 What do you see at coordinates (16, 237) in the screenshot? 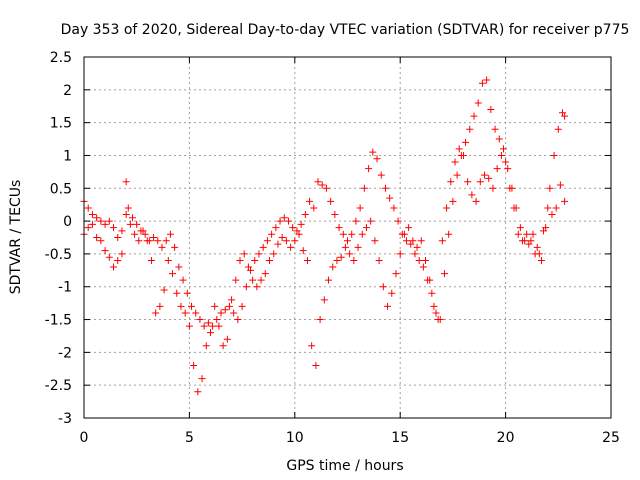
I see `y-axis-label: SDTVAR / TECUs` at bounding box center [16, 237].